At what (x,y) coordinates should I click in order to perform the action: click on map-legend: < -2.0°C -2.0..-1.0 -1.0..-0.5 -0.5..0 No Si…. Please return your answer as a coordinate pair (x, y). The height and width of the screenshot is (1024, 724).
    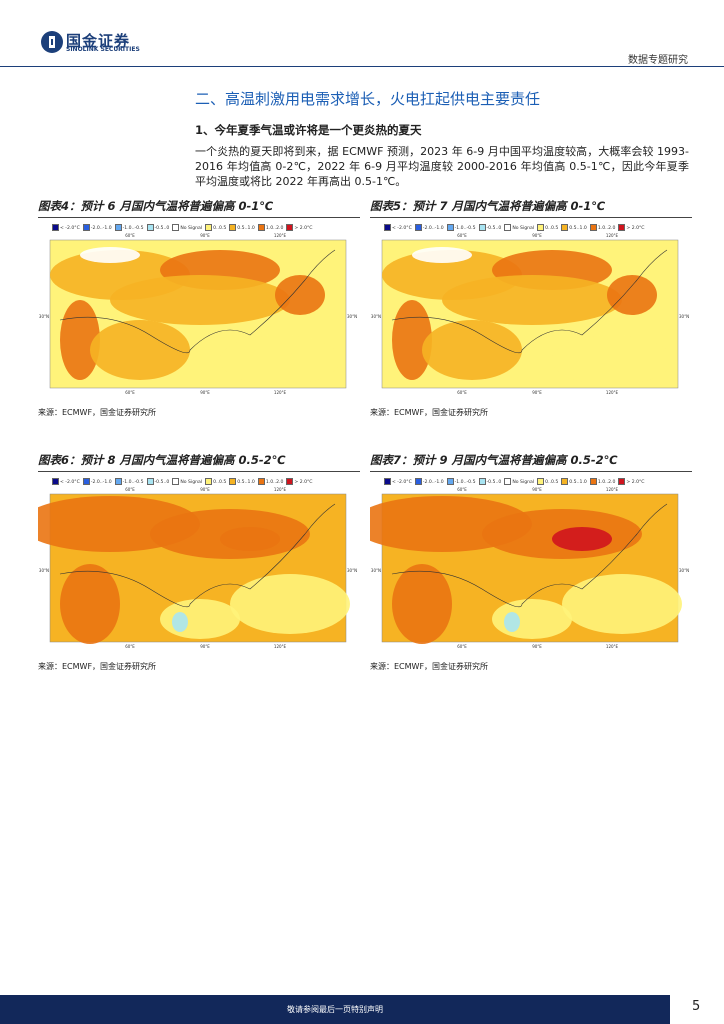
    Looking at the image, I should click on (206, 481).